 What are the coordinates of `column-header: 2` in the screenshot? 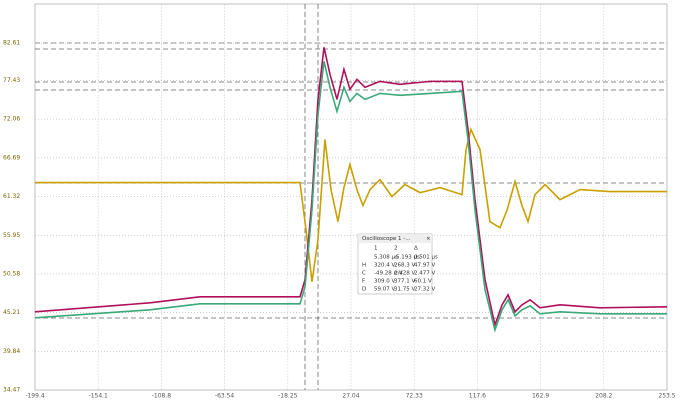 It's located at (396, 249).